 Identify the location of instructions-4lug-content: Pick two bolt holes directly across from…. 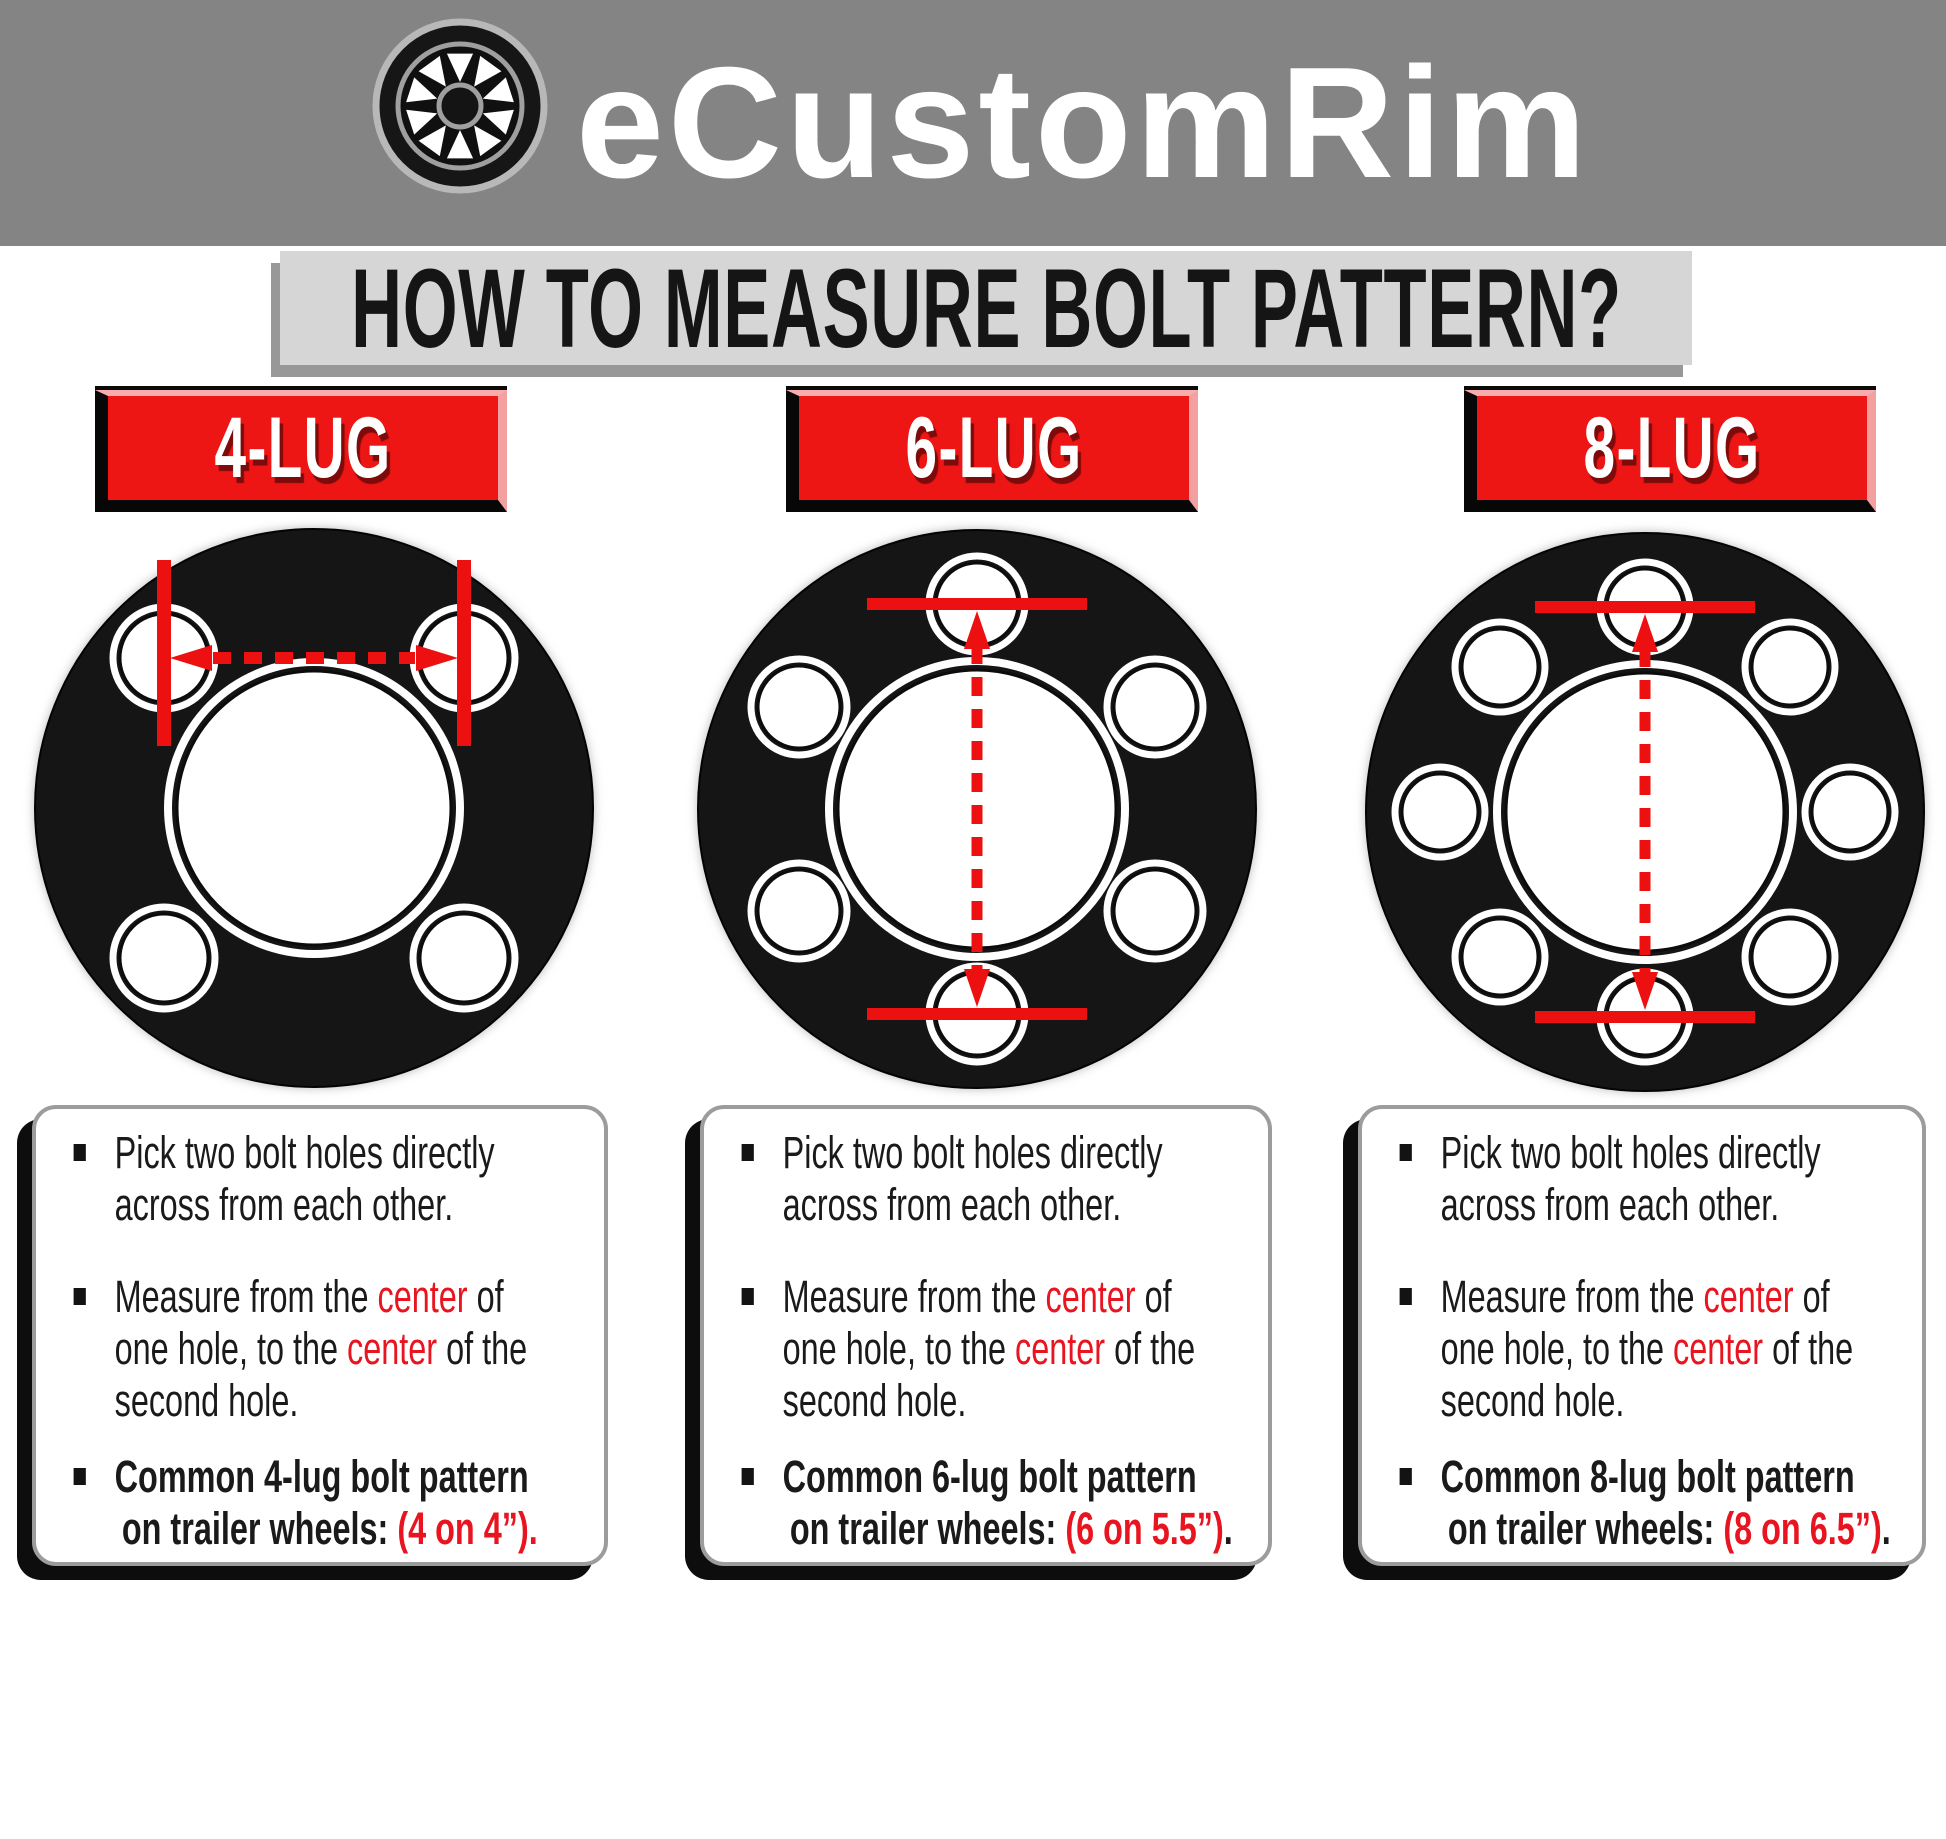
(351, 1341).